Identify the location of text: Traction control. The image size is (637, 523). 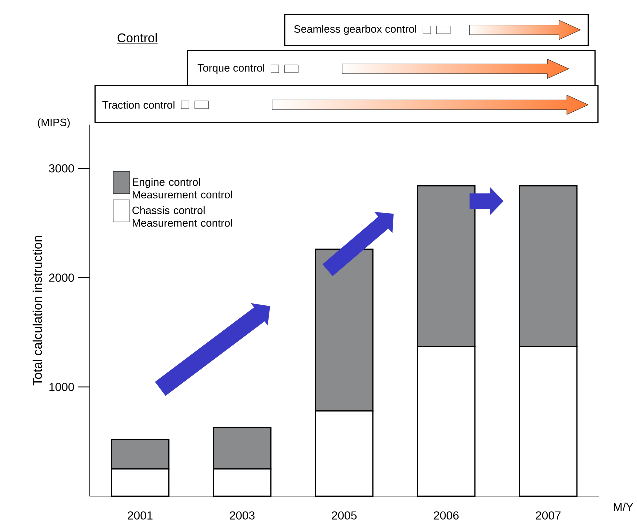
(138, 105).